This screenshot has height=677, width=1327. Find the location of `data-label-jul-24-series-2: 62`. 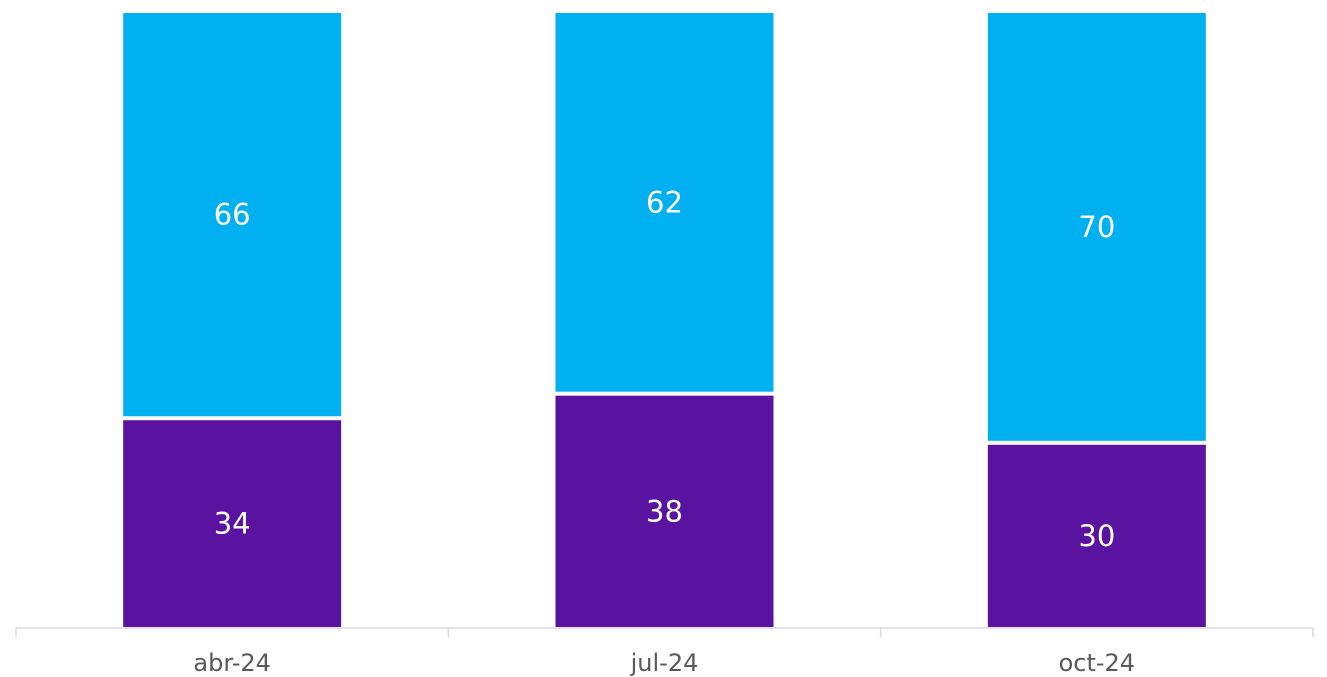

data-label-jul-24-series-2: 62 is located at coordinates (664, 202).